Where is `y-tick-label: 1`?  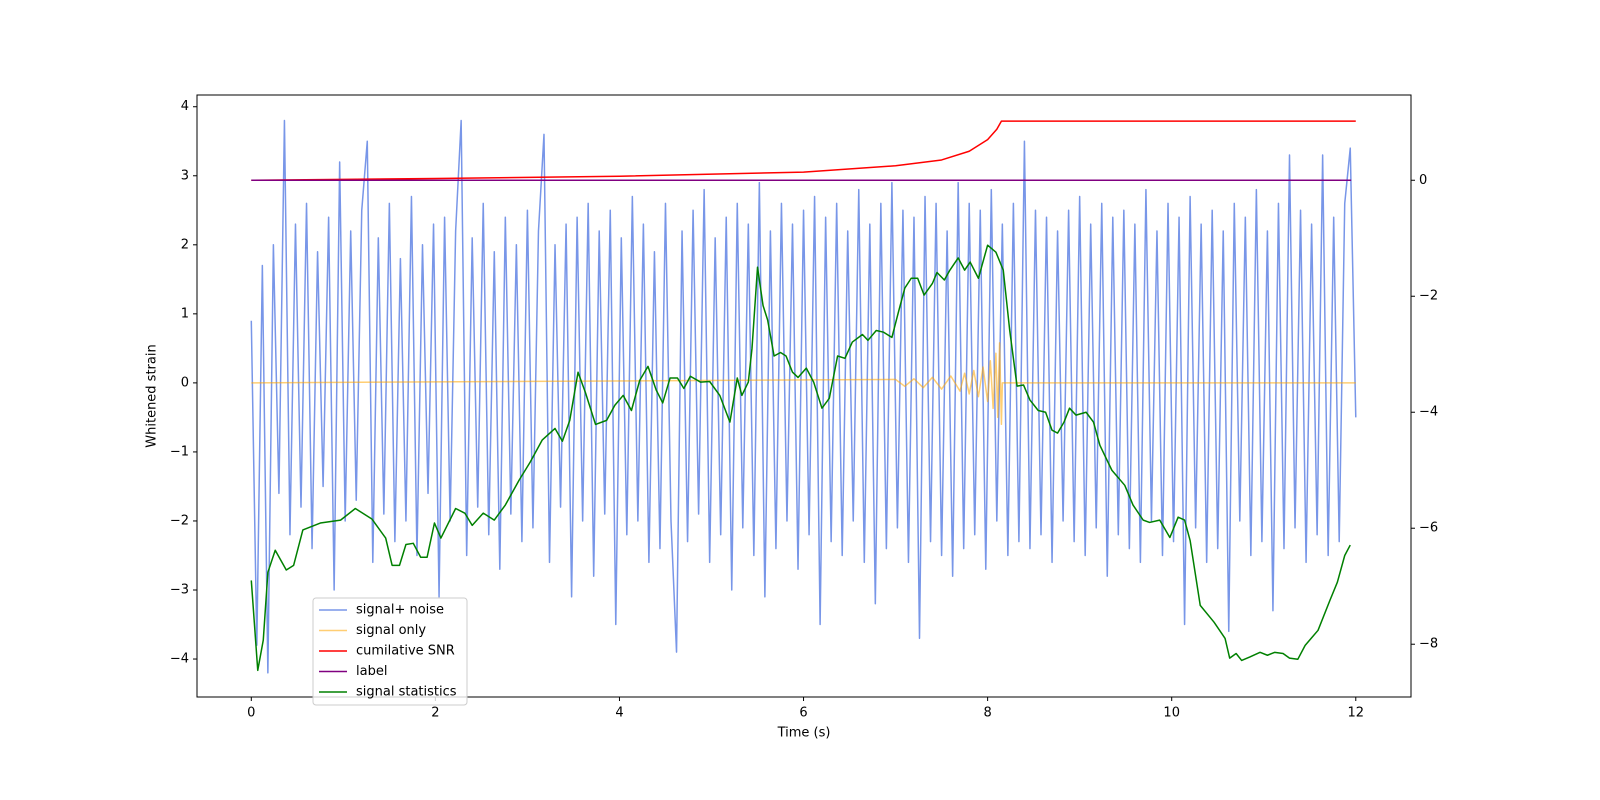
y-tick-label: 1 is located at coordinates (185, 313).